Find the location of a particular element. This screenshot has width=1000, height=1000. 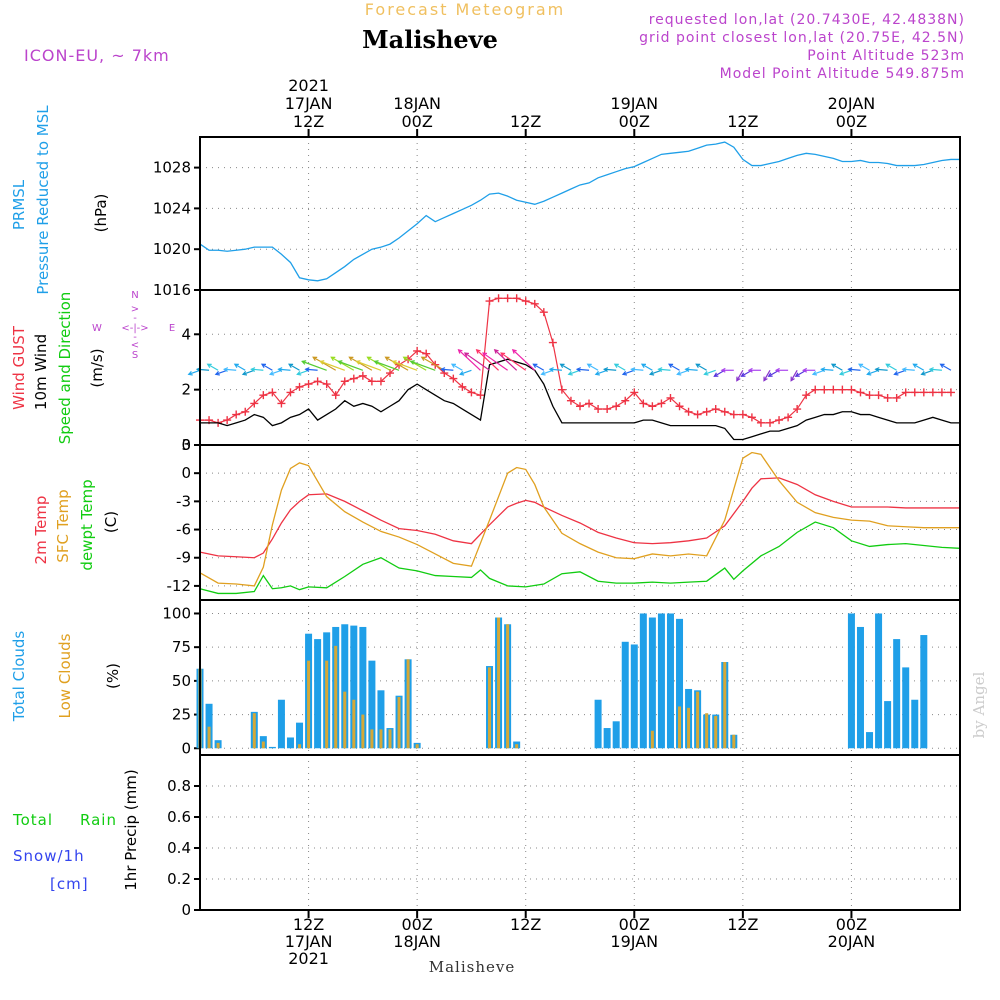

y-tick-label: 1016 is located at coordinates (172, 290).